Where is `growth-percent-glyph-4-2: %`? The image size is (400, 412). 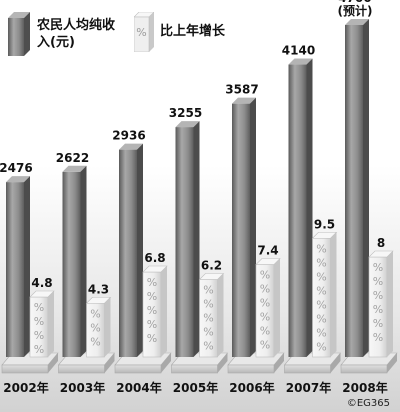
growth-percent-glyph-4-2: % is located at coordinates (265, 303).